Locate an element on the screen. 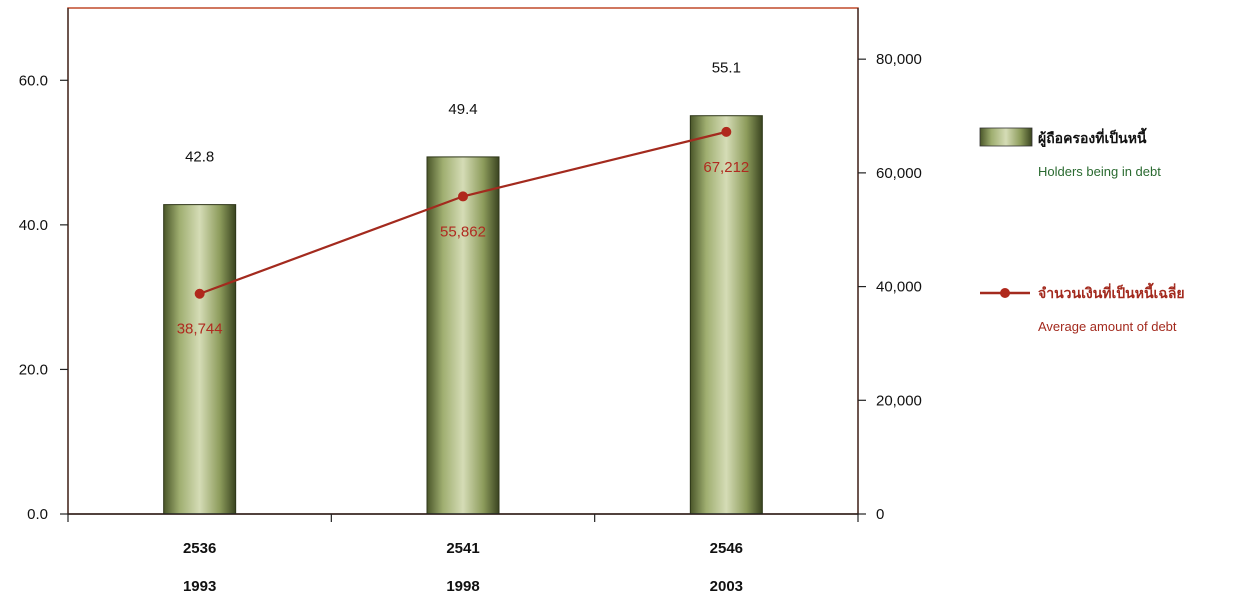 The height and width of the screenshot is (598, 1259). bar-label-2003: 55.1 is located at coordinates (726, 68).